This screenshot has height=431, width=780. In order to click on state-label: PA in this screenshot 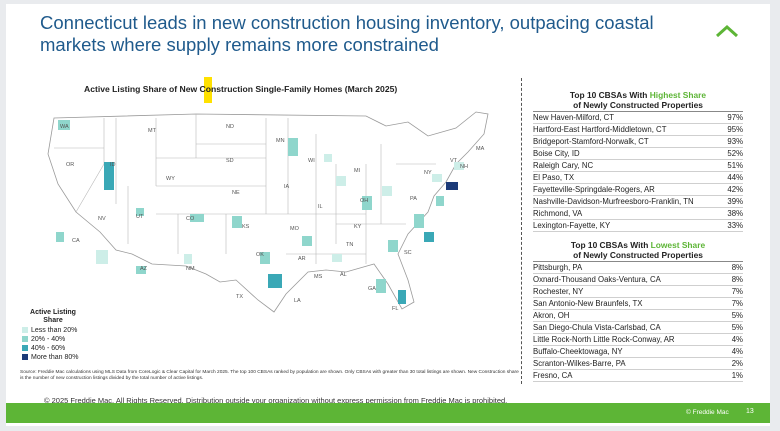, I will do `click(413, 199)`.